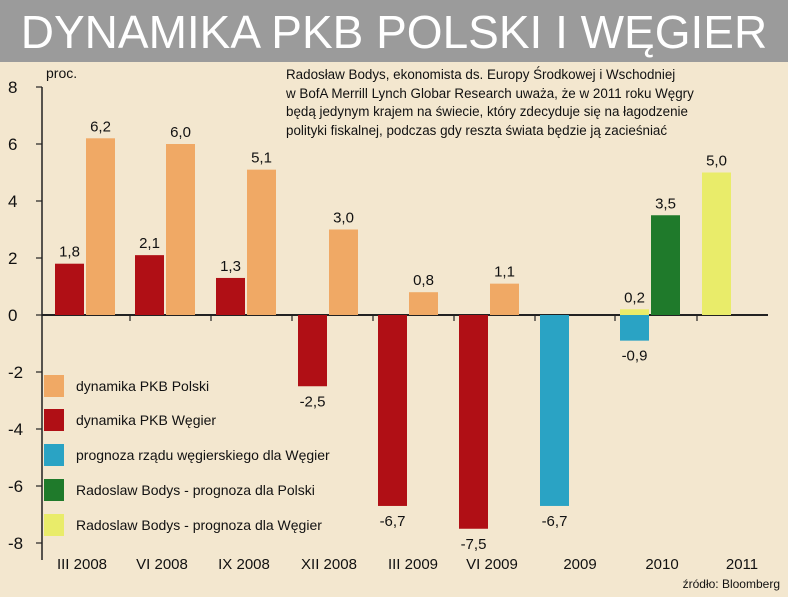 The width and height of the screenshot is (788, 597). What do you see at coordinates (100, 126) in the screenshot?
I see `data-label: 6,2` at bounding box center [100, 126].